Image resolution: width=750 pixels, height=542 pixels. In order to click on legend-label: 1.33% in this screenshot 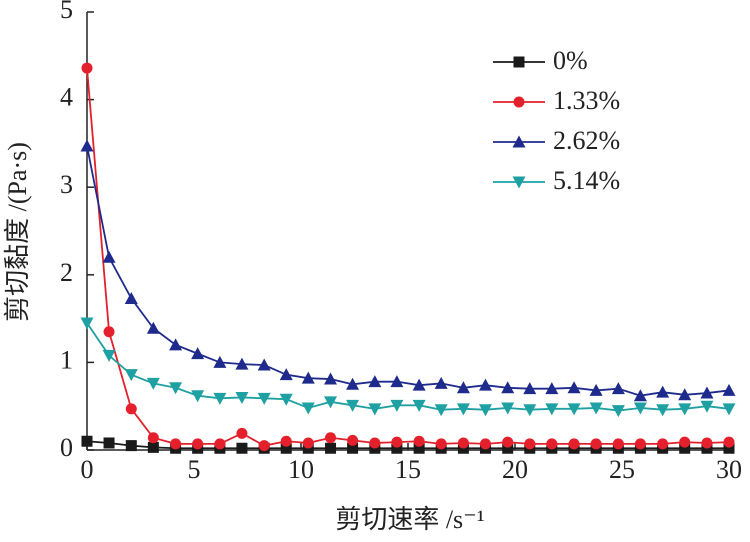, I will do `click(586, 100)`.